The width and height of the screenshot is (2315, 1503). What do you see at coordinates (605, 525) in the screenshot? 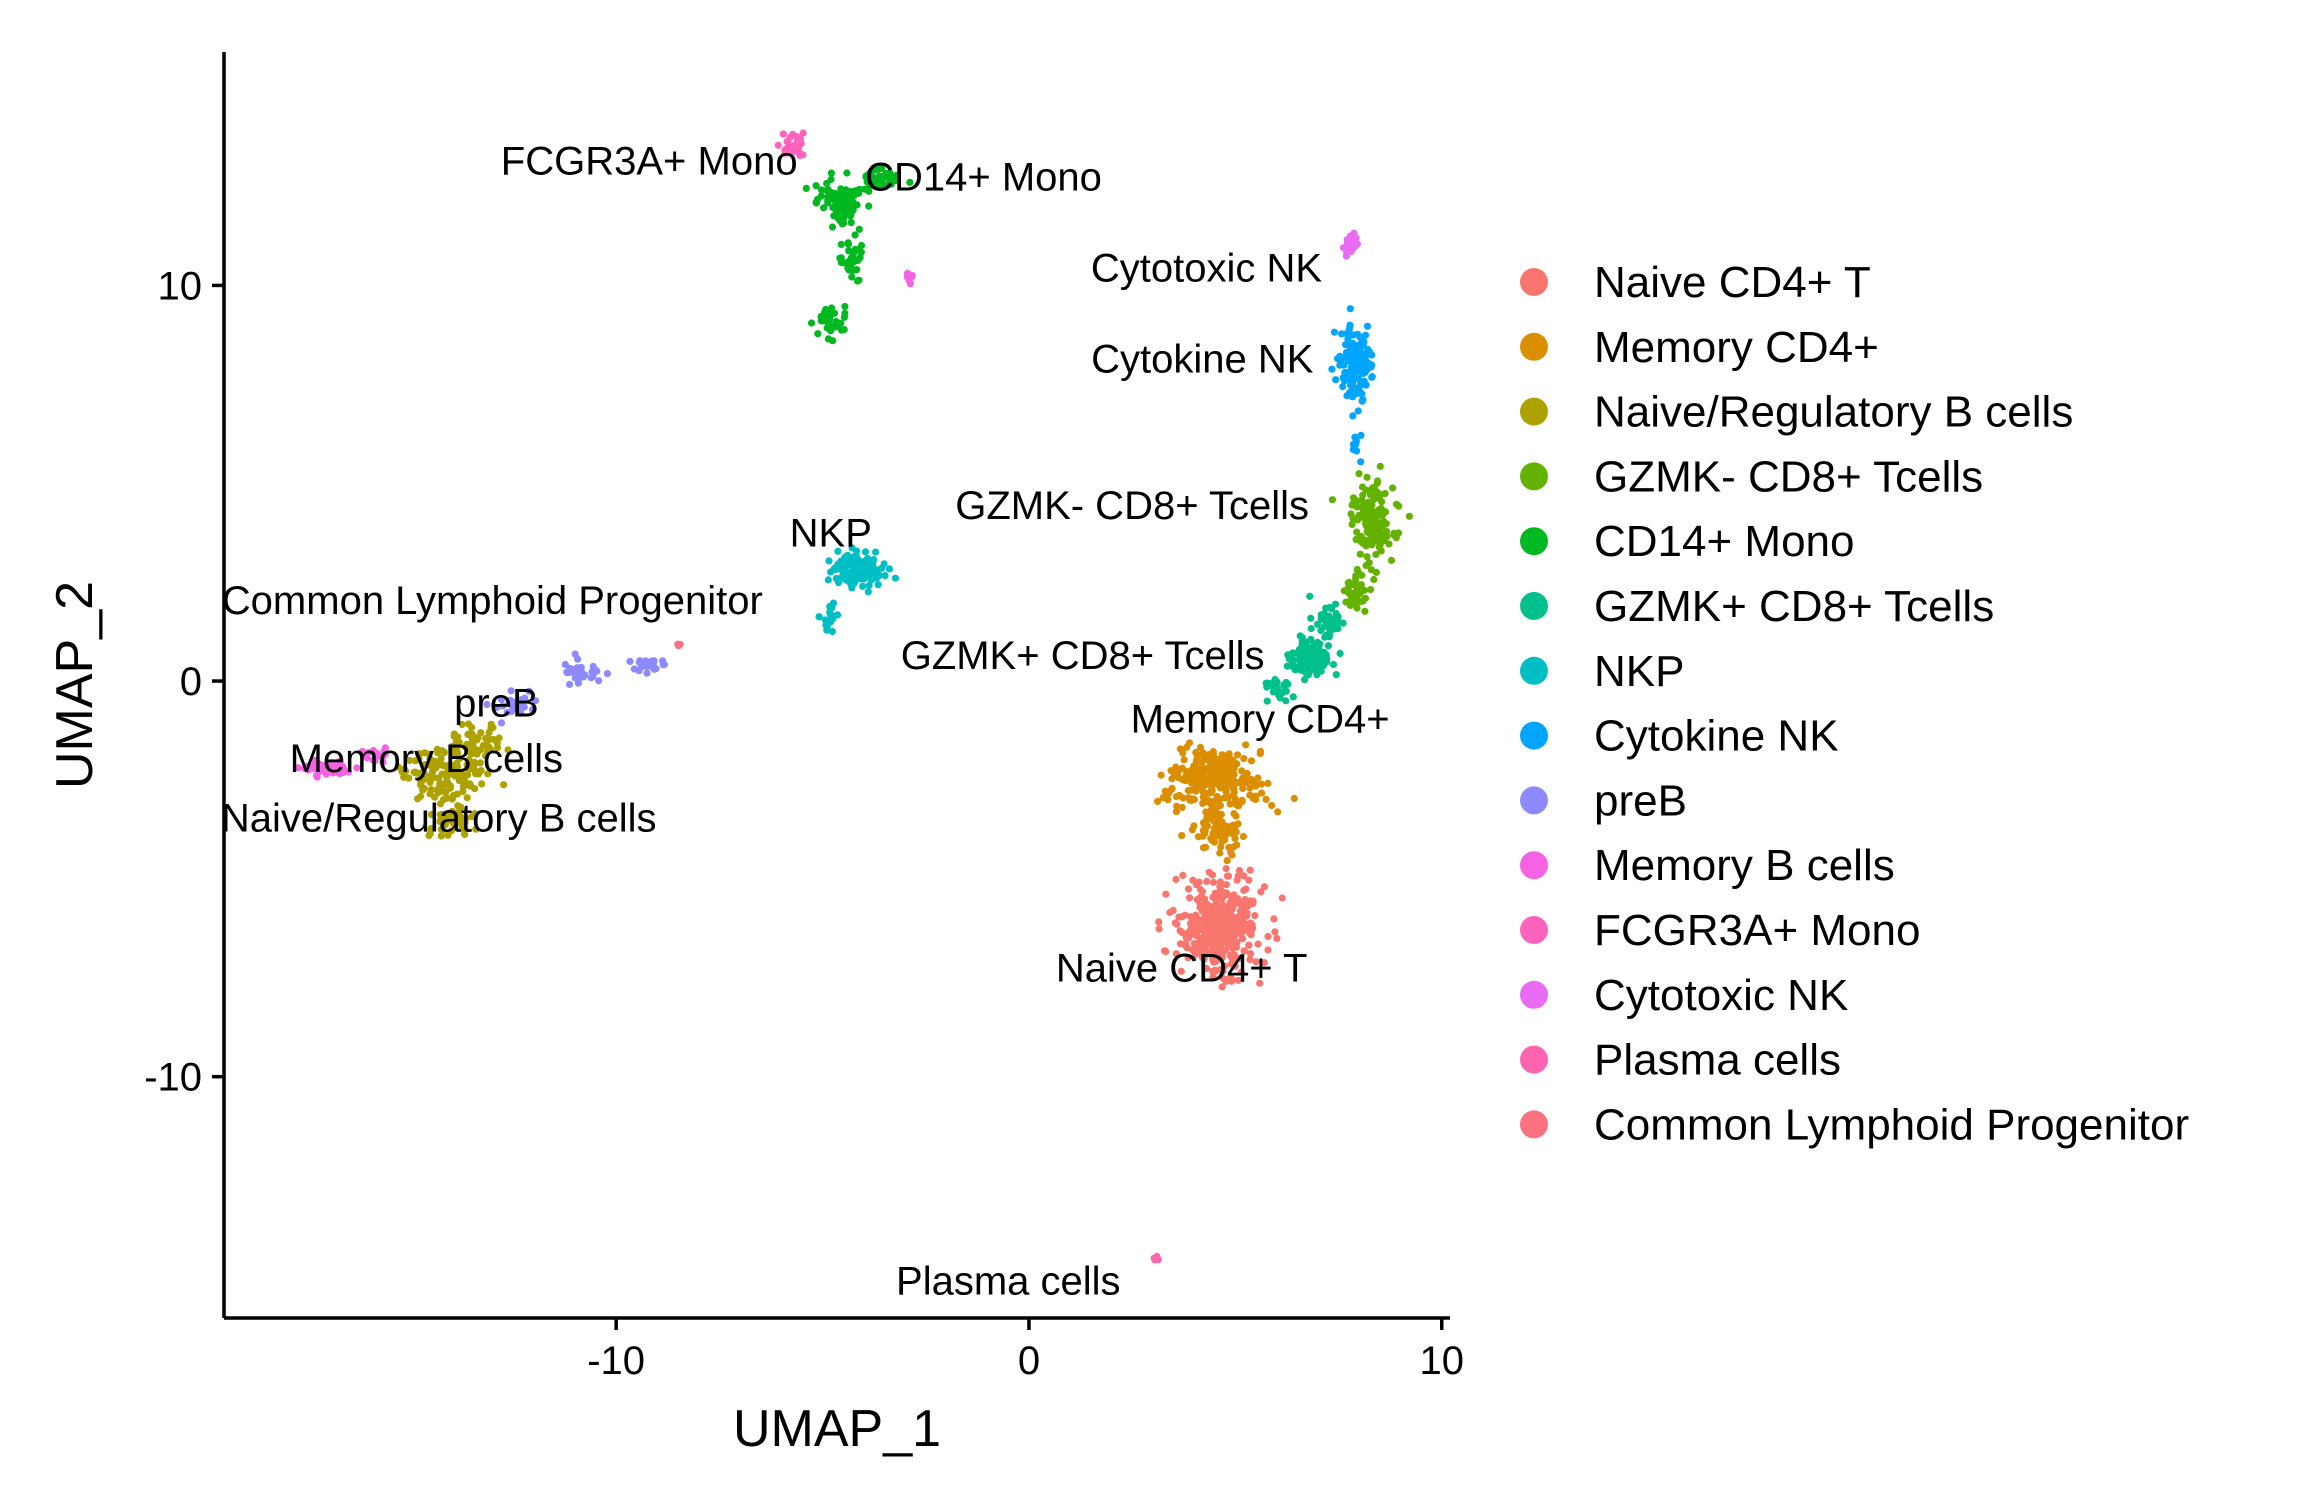
I see `series-9-points` at bounding box center [605, 525].